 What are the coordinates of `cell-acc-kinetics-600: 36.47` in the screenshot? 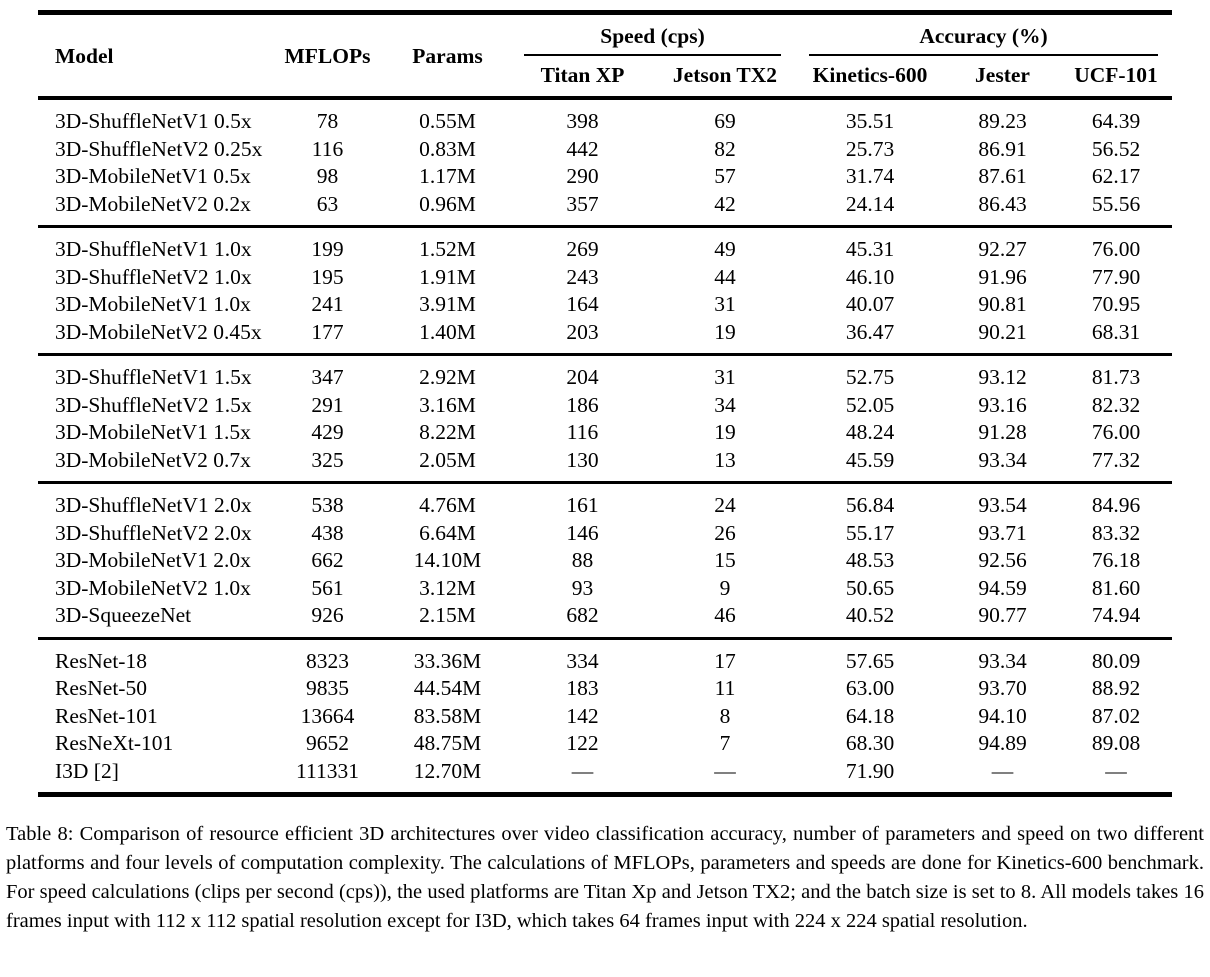 It's located at (870, 331).